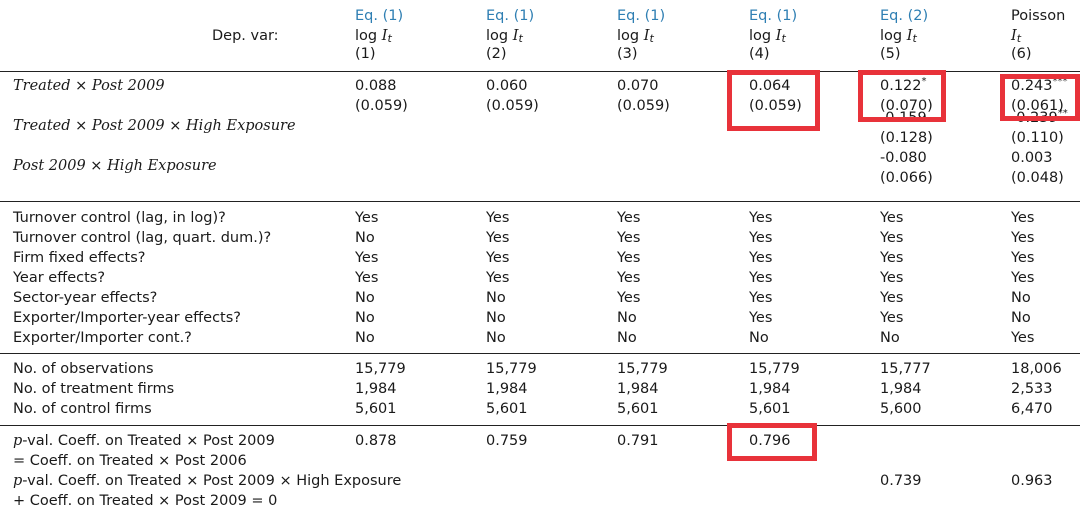 The image size is (1080, 511). What do you see at coordinates (901, 409) in the screenshot?
I see `count-value: 5,600` at bounding box center [901, 409].